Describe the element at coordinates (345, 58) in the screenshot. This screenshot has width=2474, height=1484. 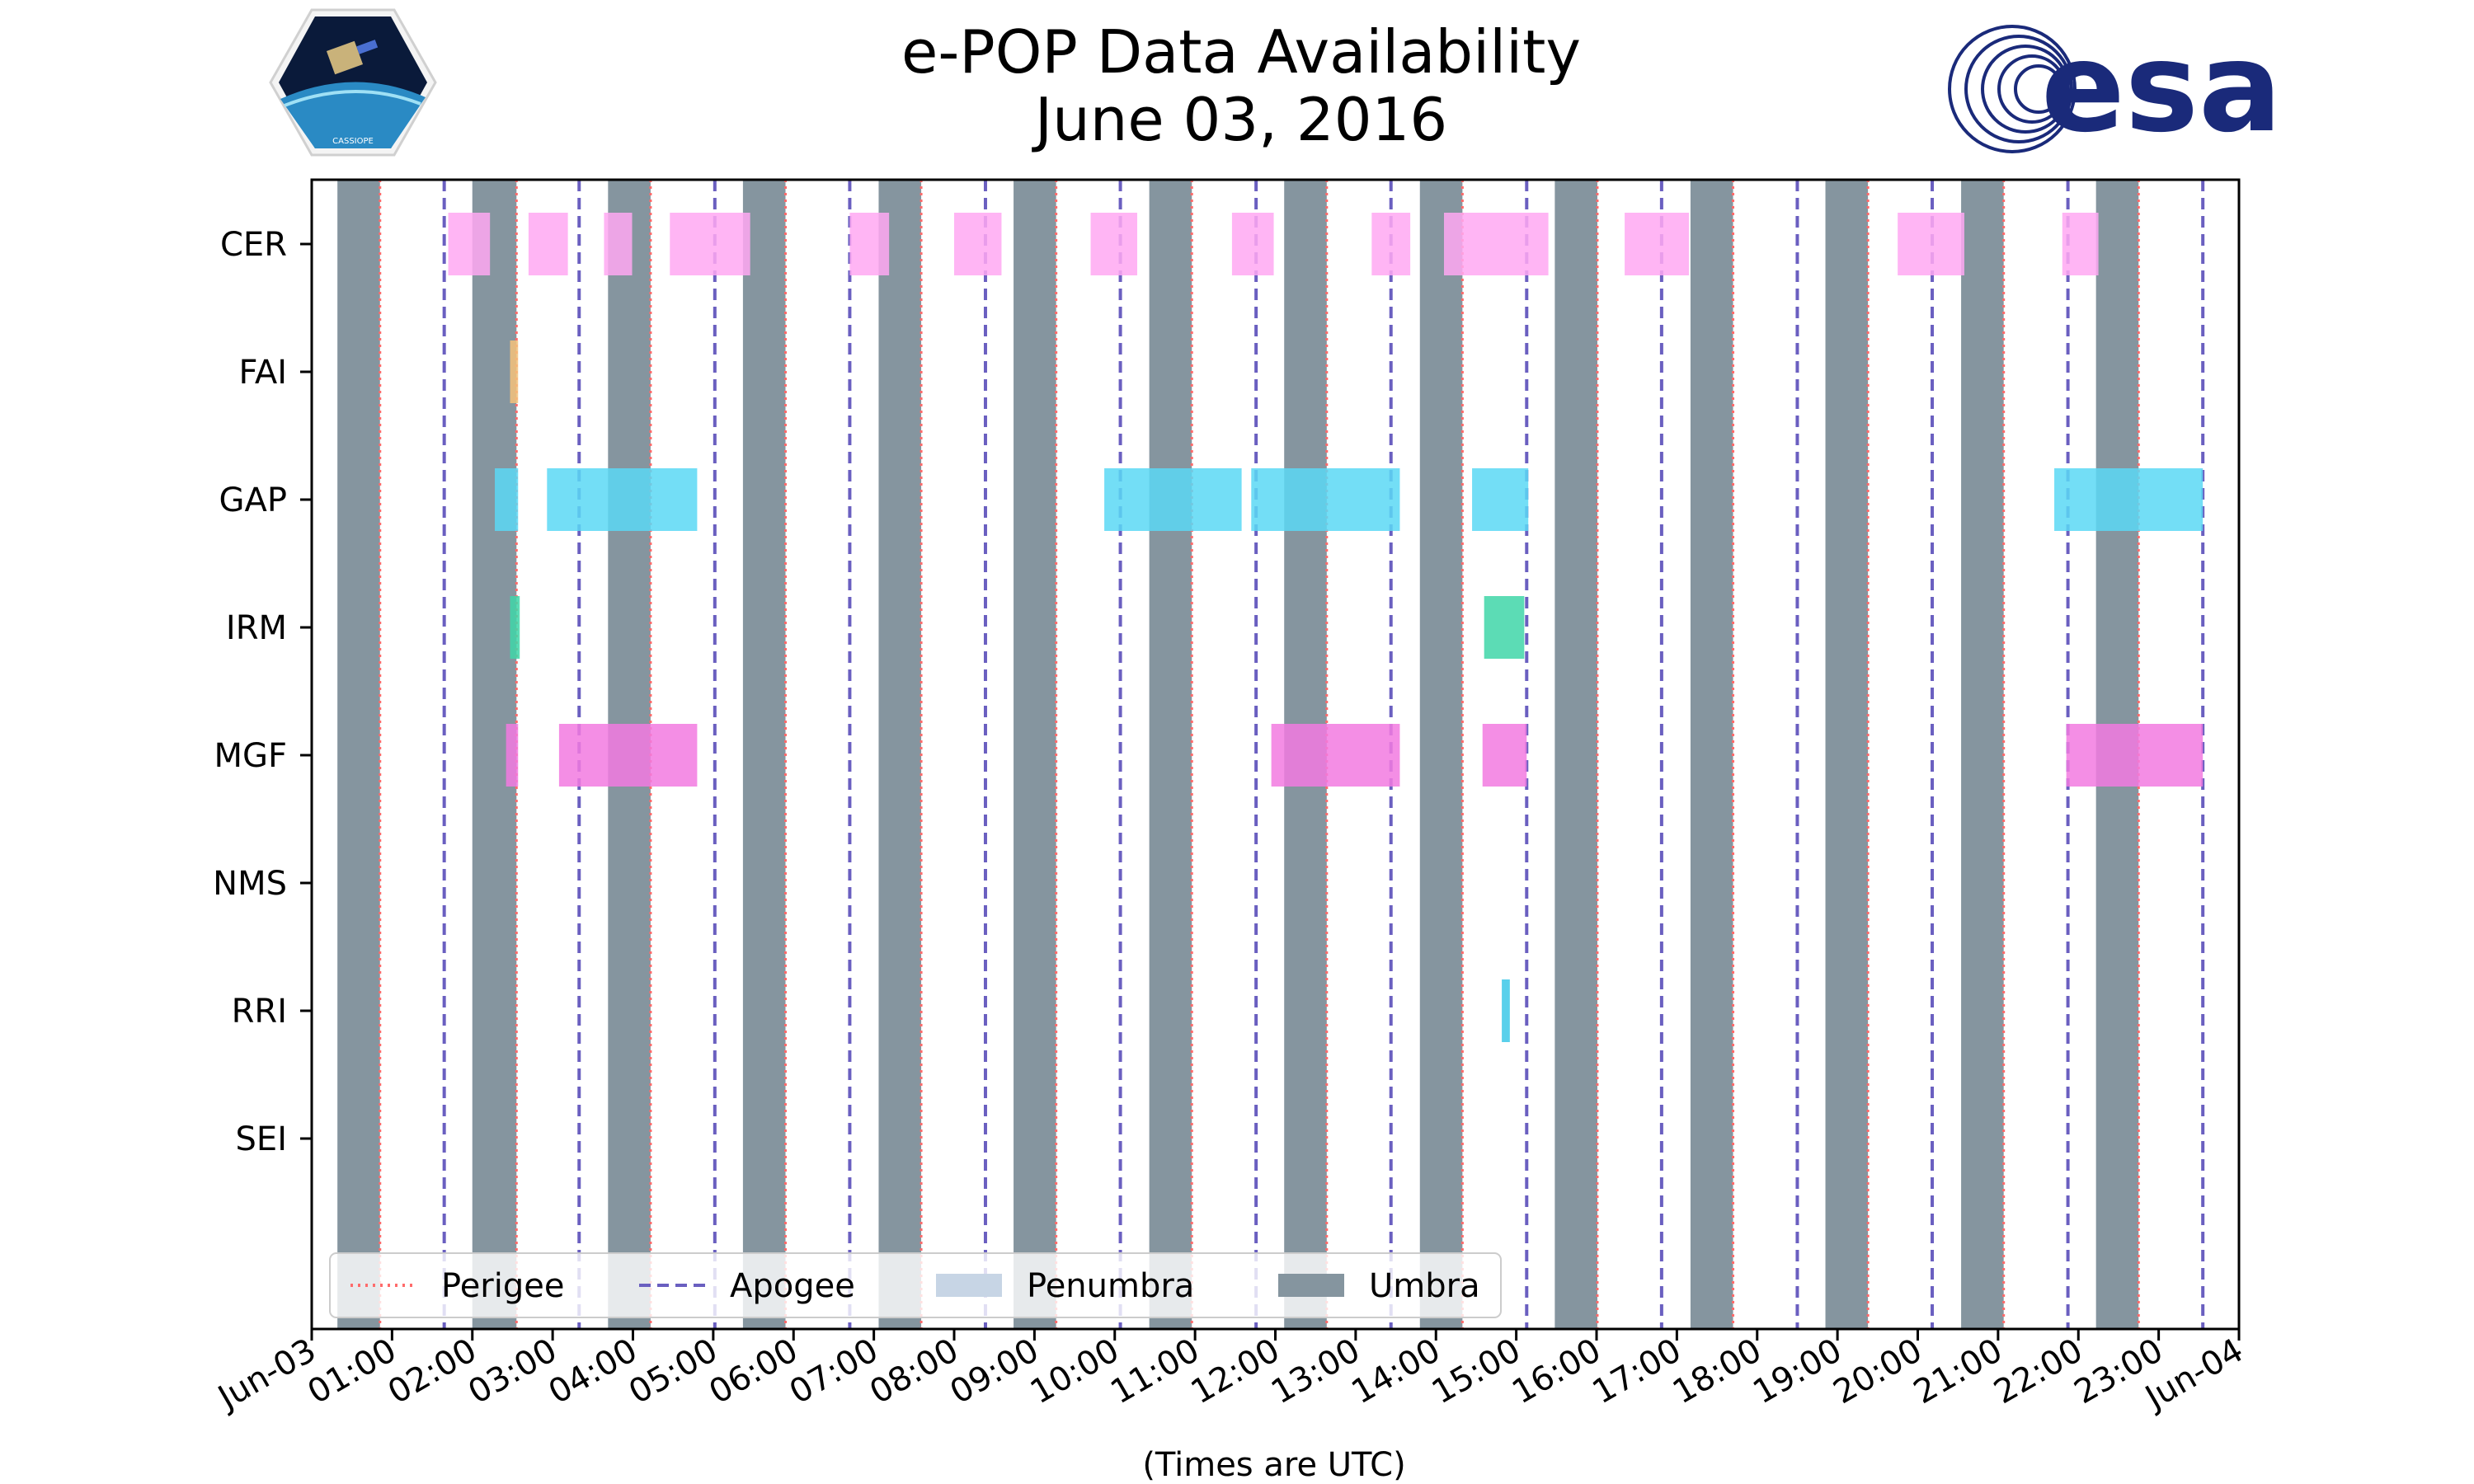
I see `cassiope-satellite-icon` at that location.